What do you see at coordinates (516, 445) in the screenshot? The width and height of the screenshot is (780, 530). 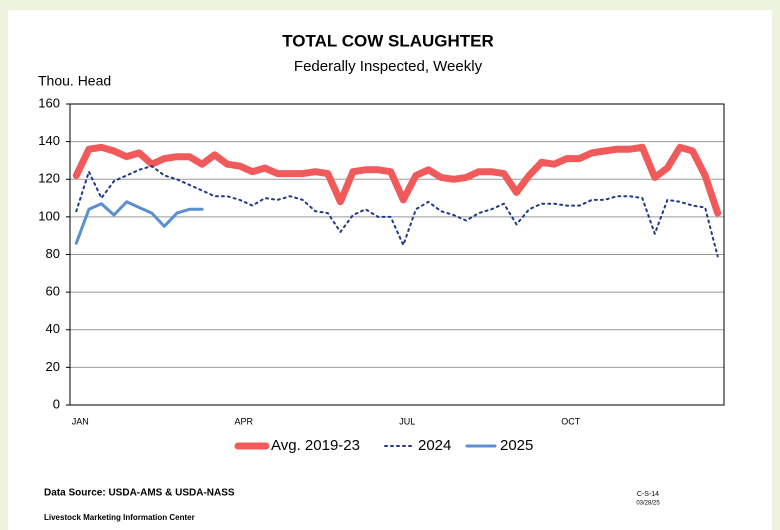 I see `legend-label: 2025` at bounding box center [516, 445].